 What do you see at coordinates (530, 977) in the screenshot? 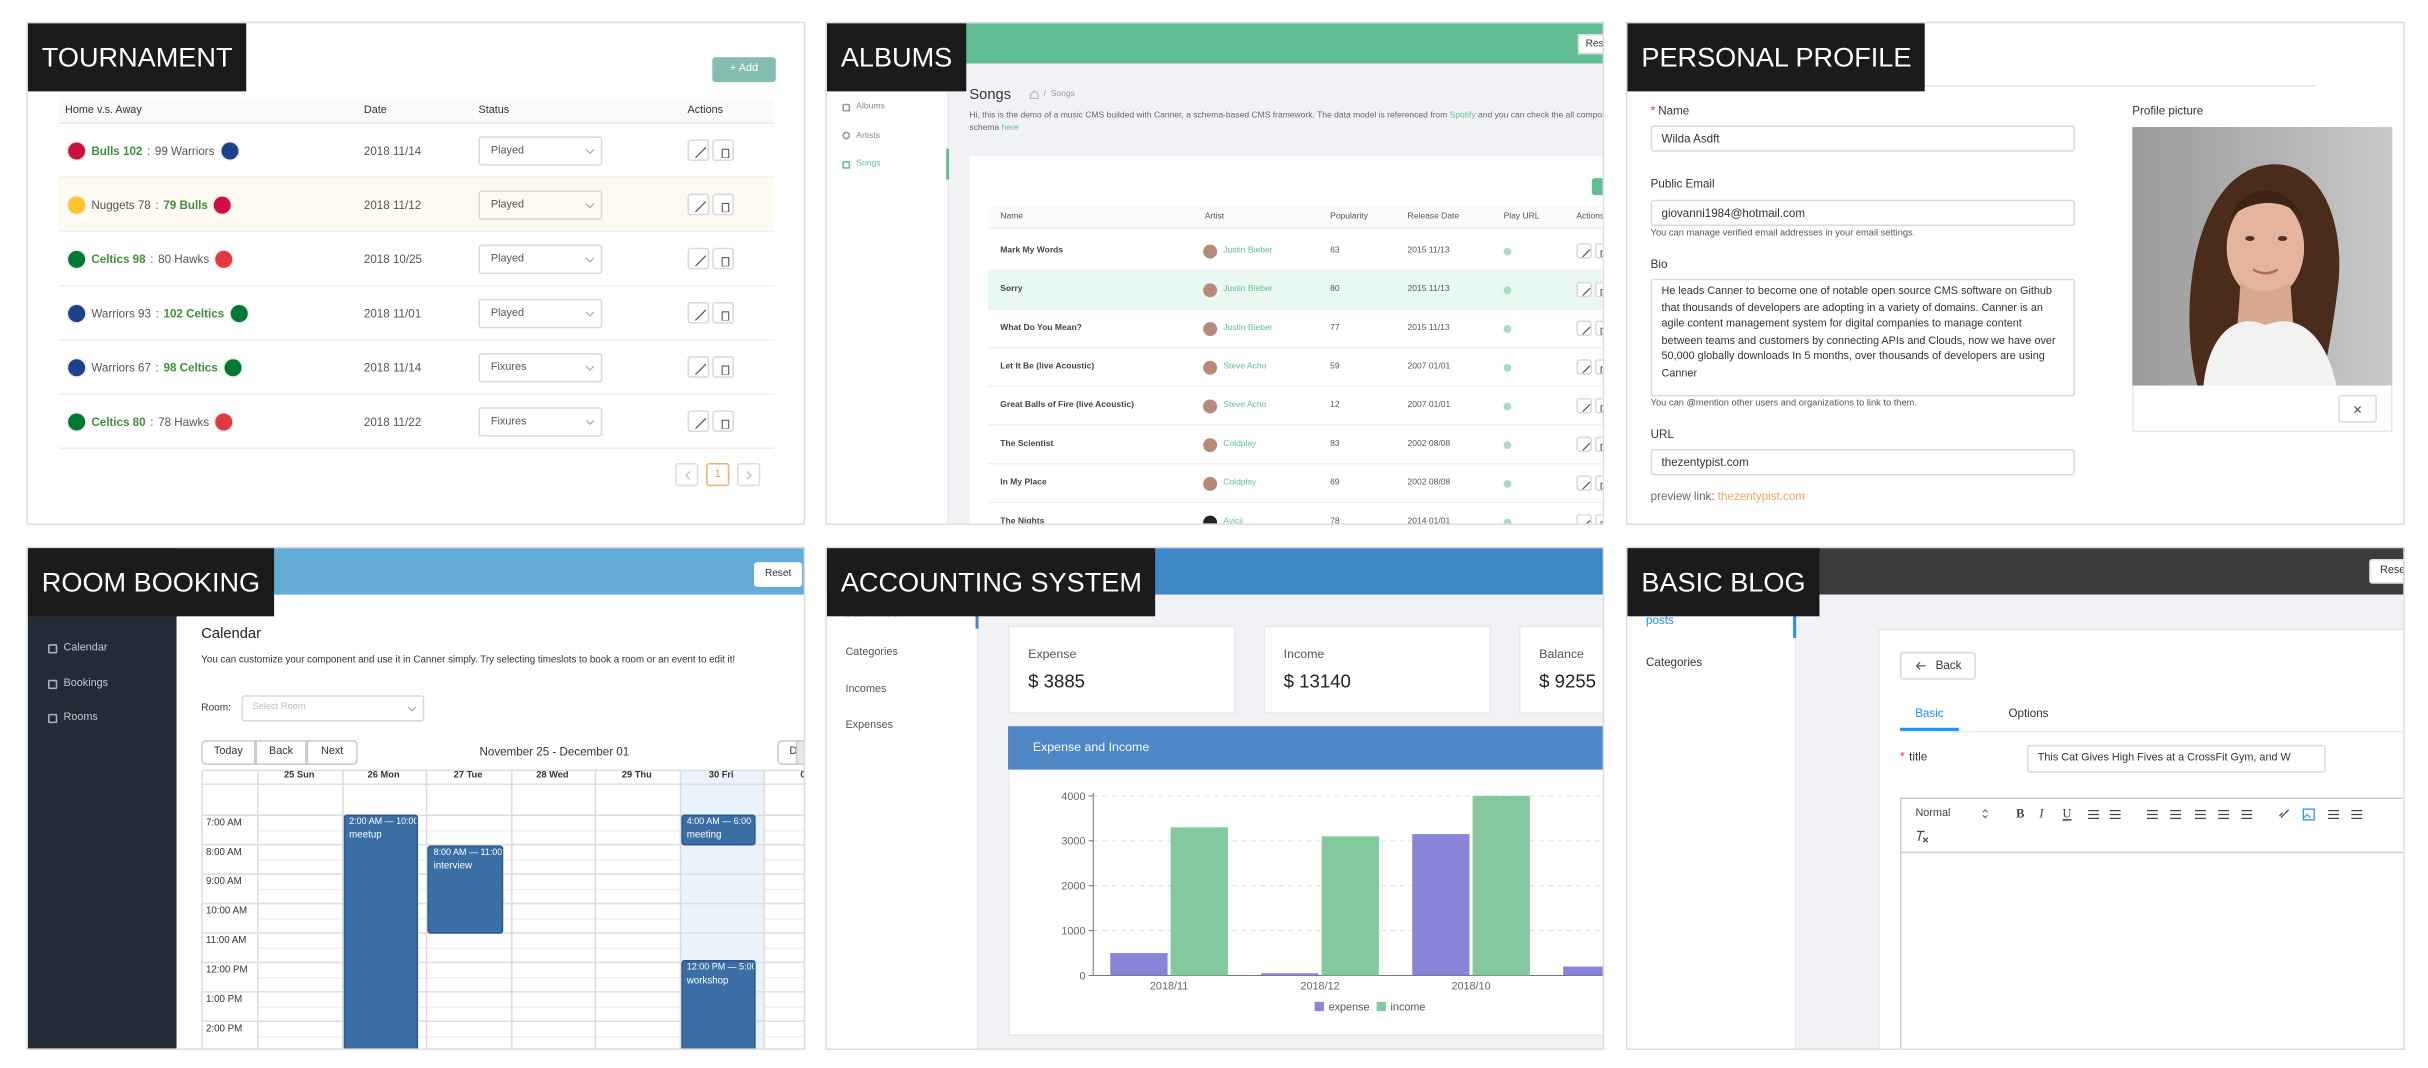
I see `grid-line` at bounding box center [530, 977].